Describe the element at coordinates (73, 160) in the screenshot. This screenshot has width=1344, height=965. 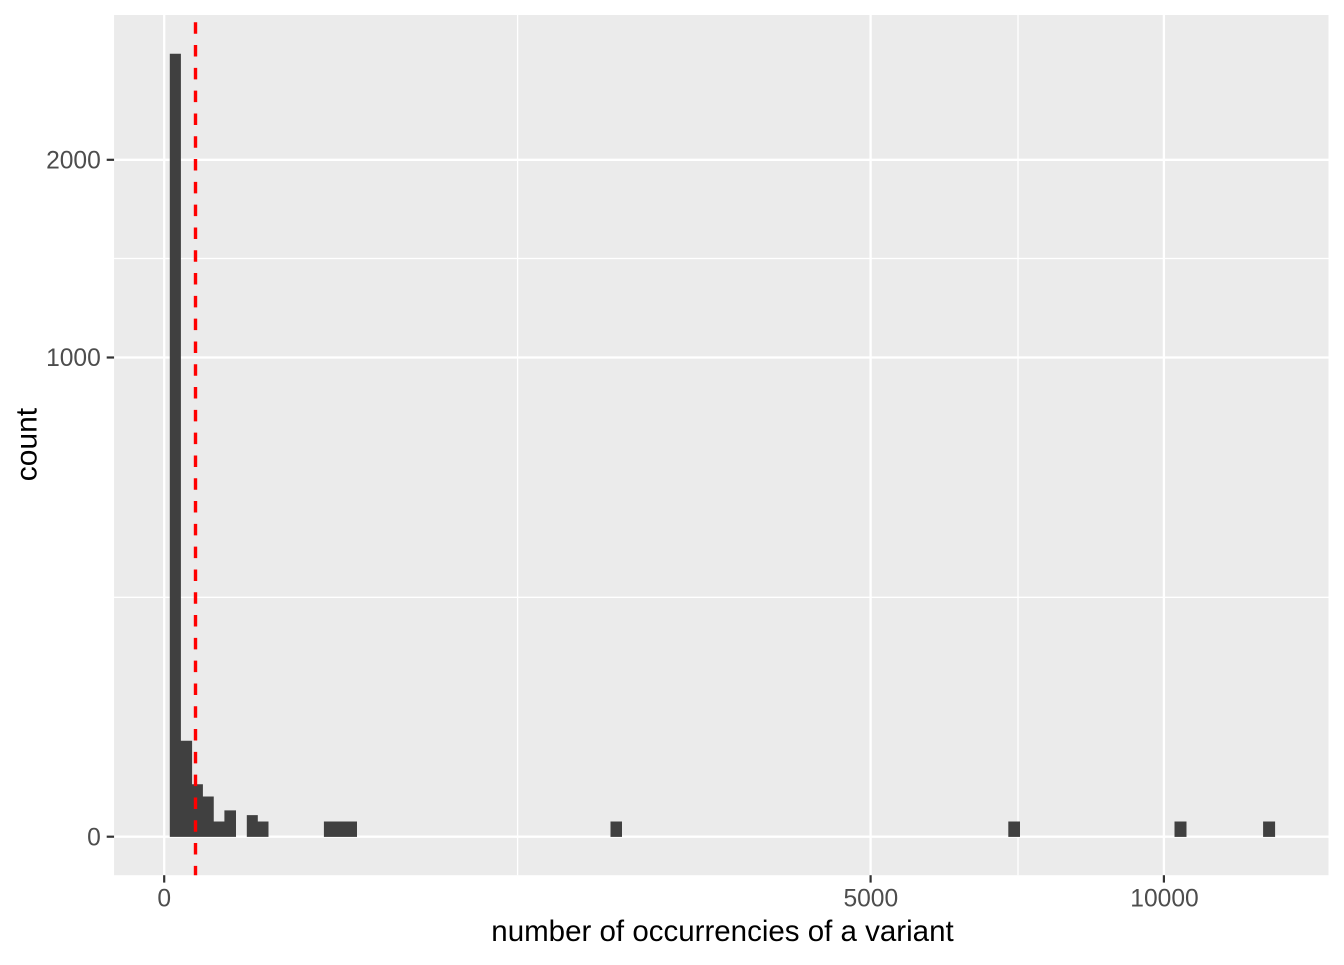
I see `svg-text: 2000` at that location.